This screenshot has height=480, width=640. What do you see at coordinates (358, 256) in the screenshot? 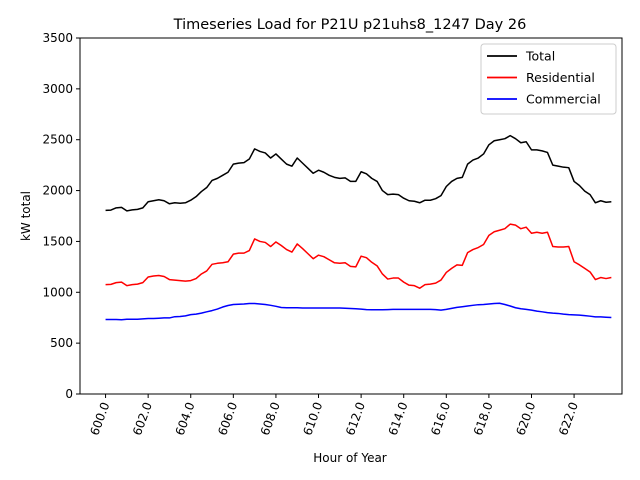
I see `series-line-residential` at bounding box center [358, 256].